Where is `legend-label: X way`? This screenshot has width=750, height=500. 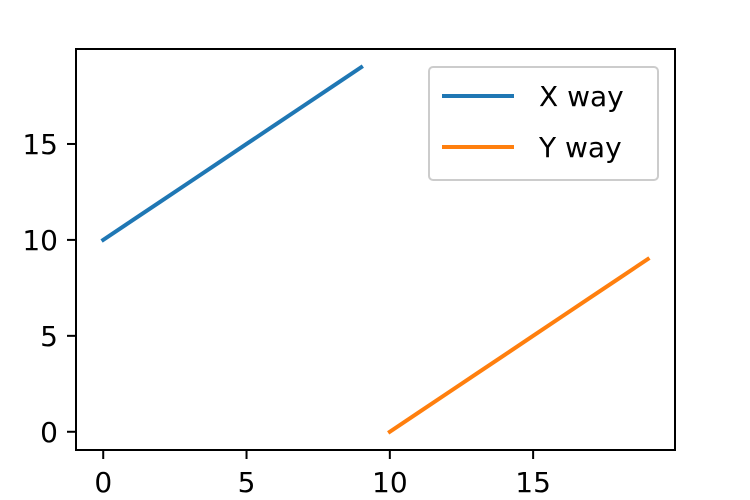 legend-label: X way is located at coordinates (581, 96).